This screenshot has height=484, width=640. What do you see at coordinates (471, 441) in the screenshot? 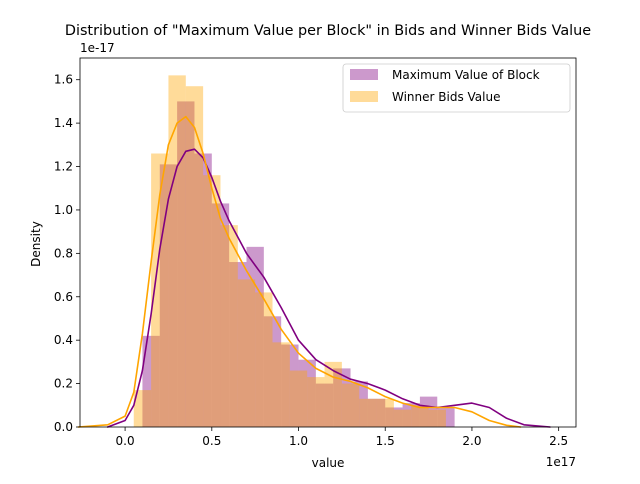
I see `x-tick-label: 2.0` at bounding box center [471, 441].